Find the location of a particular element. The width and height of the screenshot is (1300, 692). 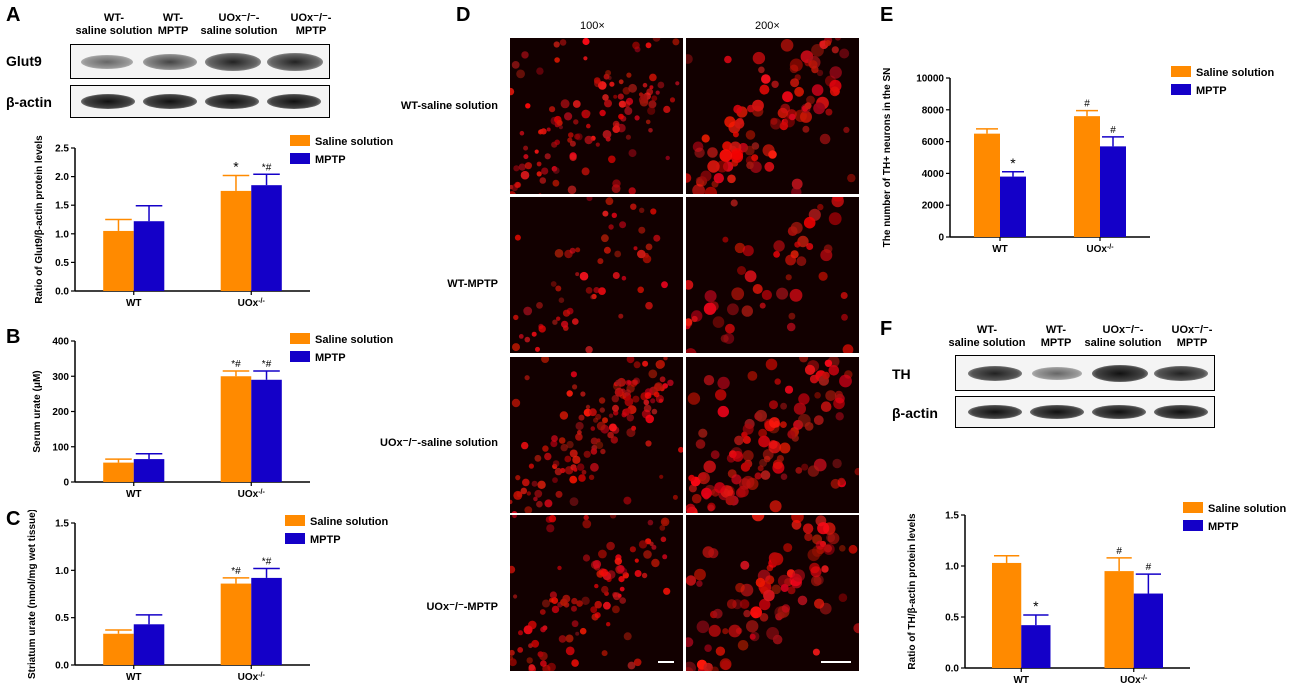

micro-row-2-label: WT-MPTP is located at coordinates (472, 284).